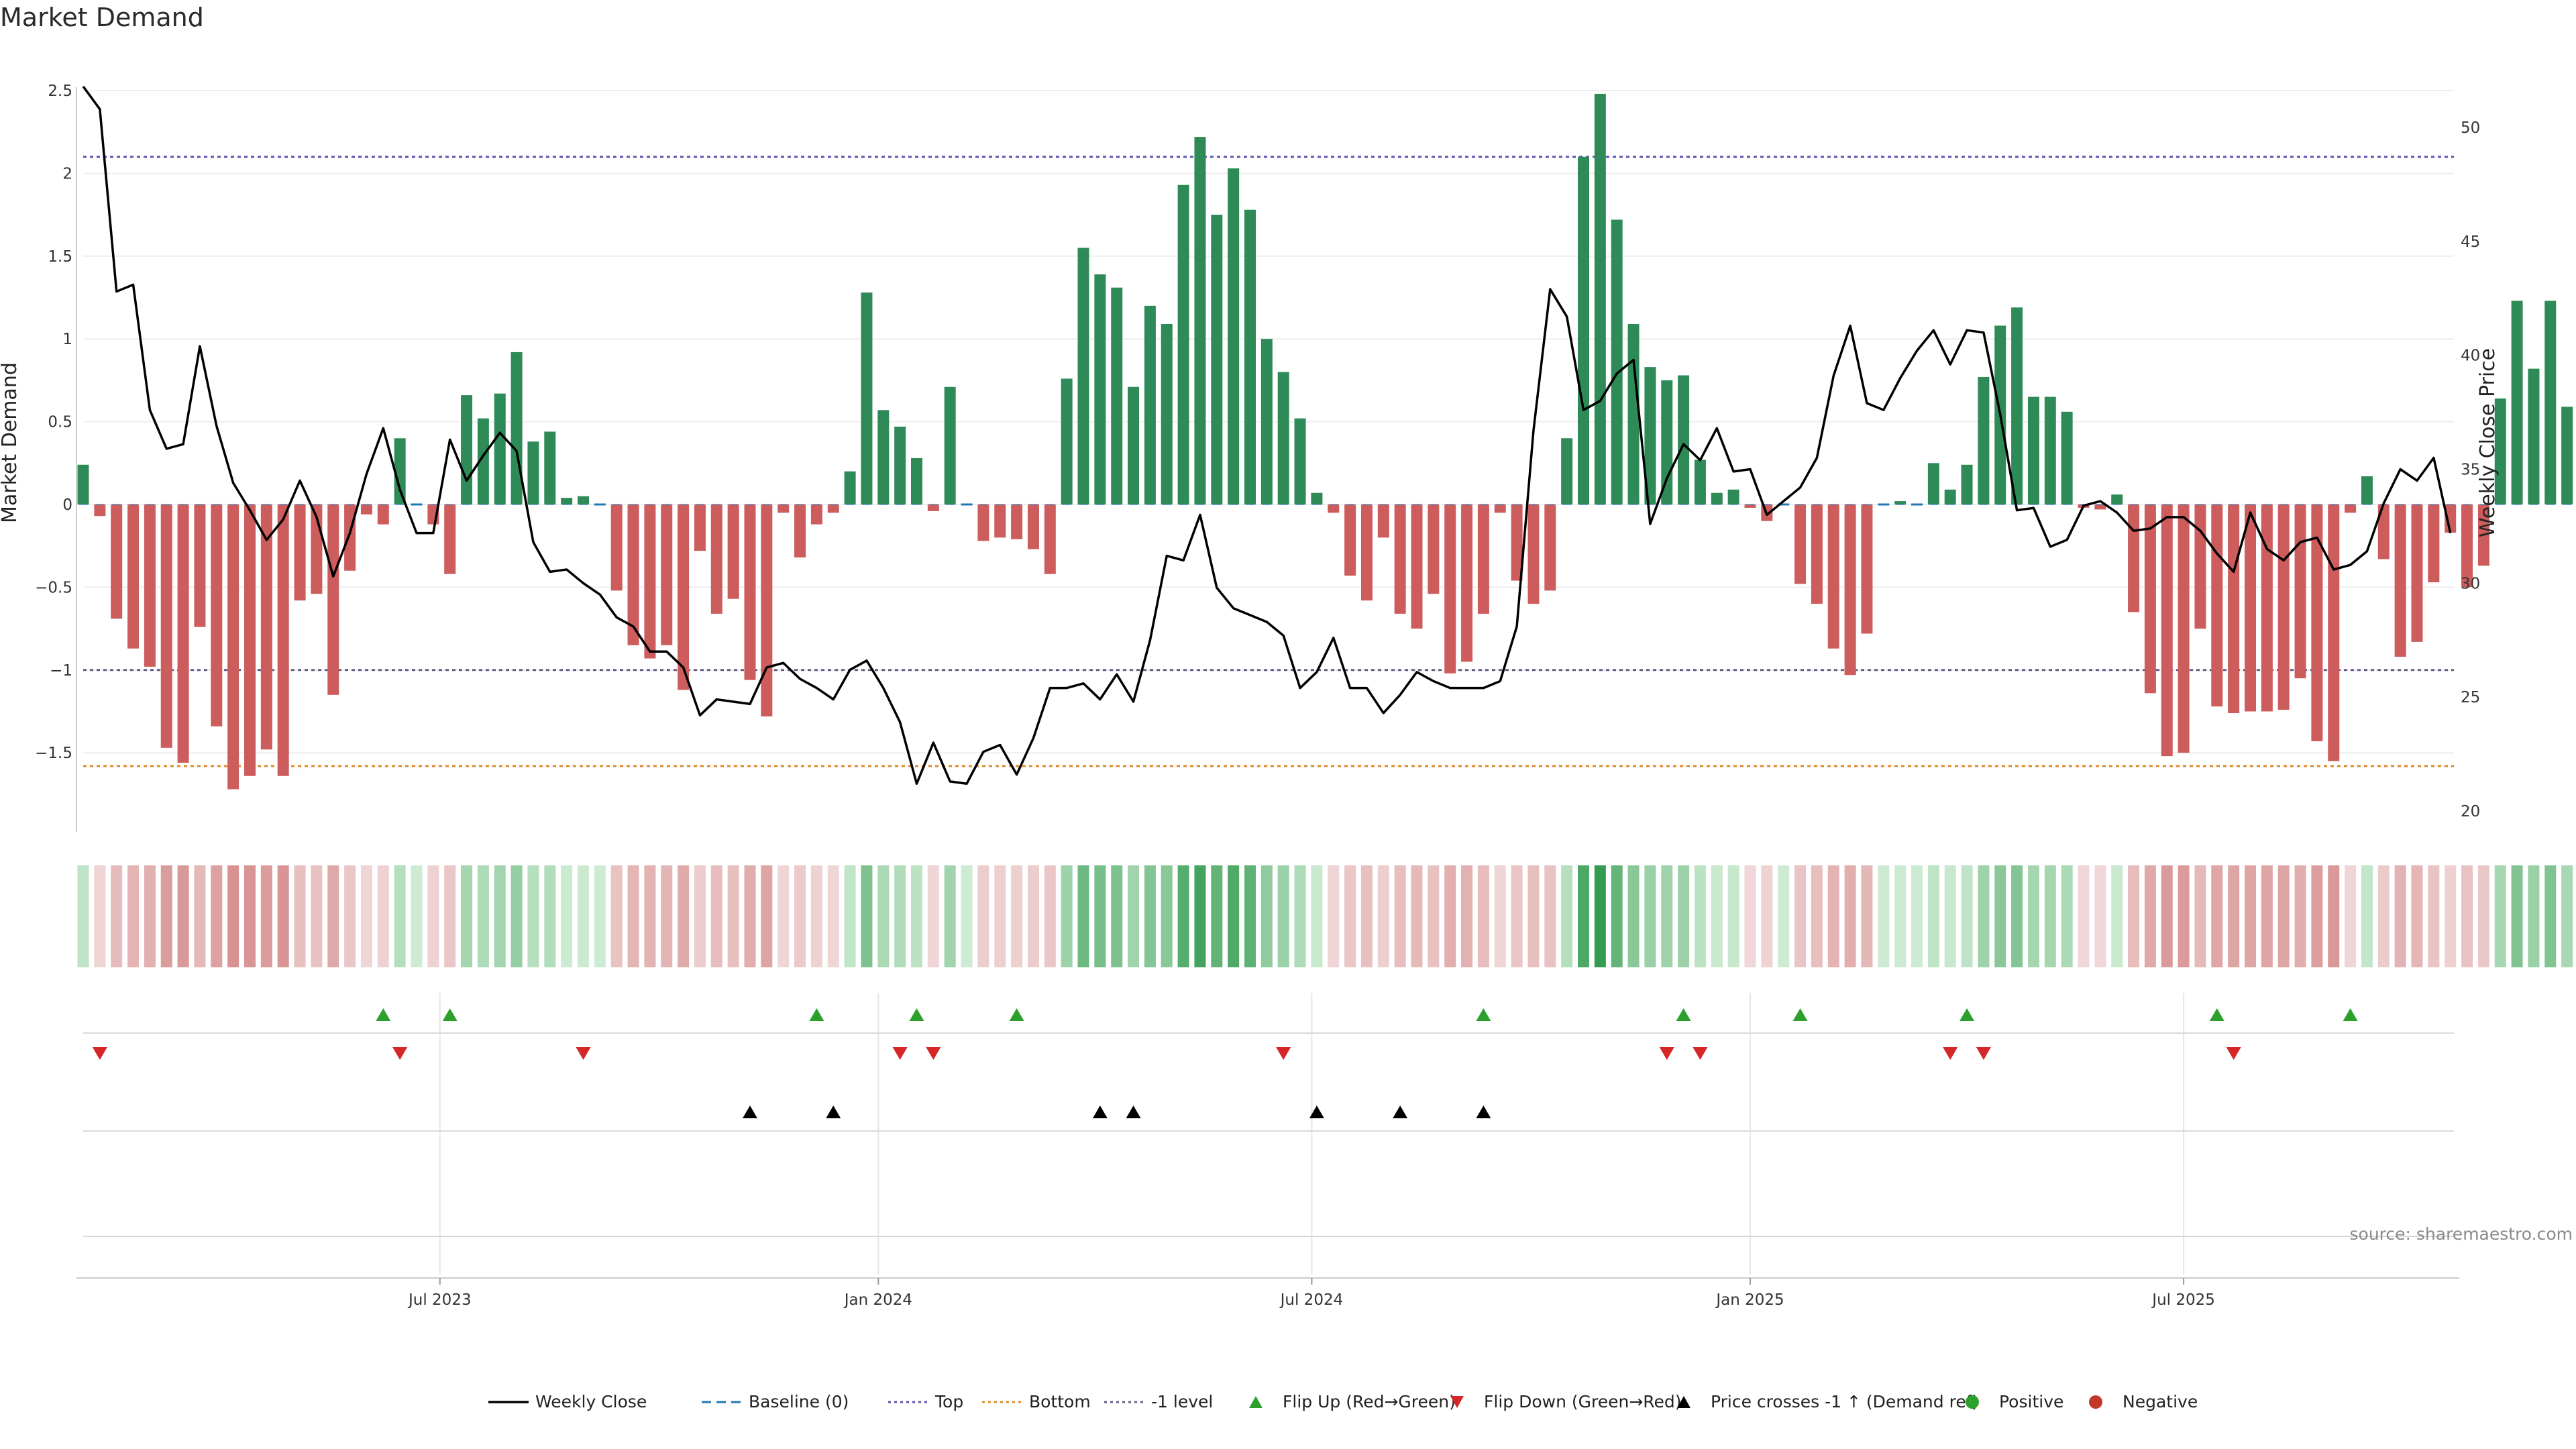 The image size is (2576, 1449). Describe the element at coordinates (67, 339) in the screenshot. I see `y-tick-label: 1` at that location.